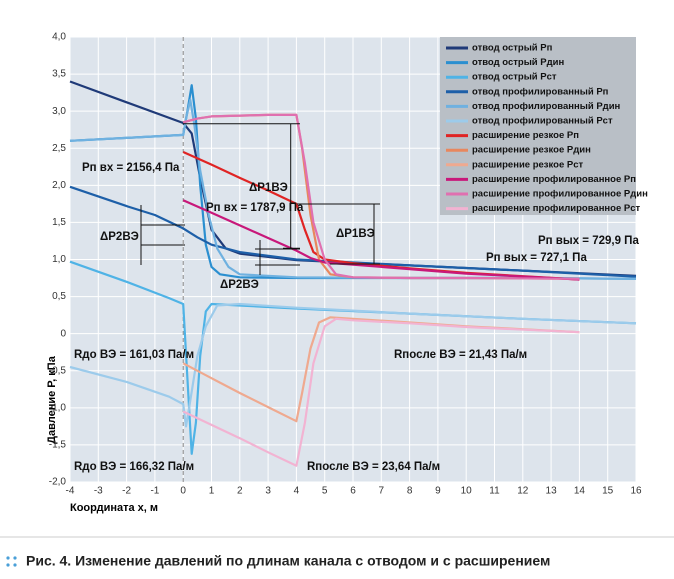  Describe the element at coordinates (134, 355) in the screenshot. I see `annotation: Rдо ВЭ = 161,03 Па/м` at that location.